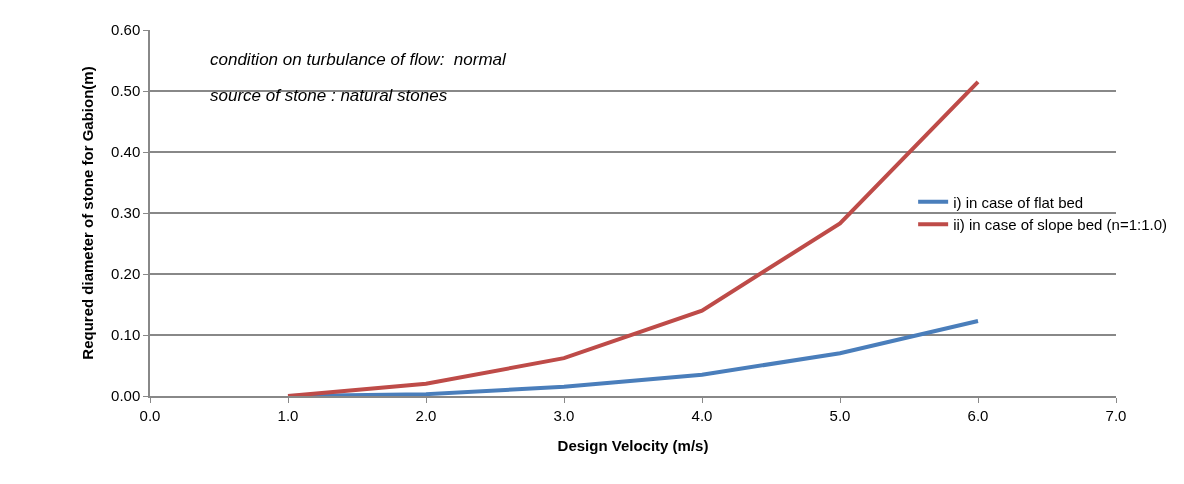  I want to click on x-axis-title: Design Velocity (m/s), so click(633, 446).